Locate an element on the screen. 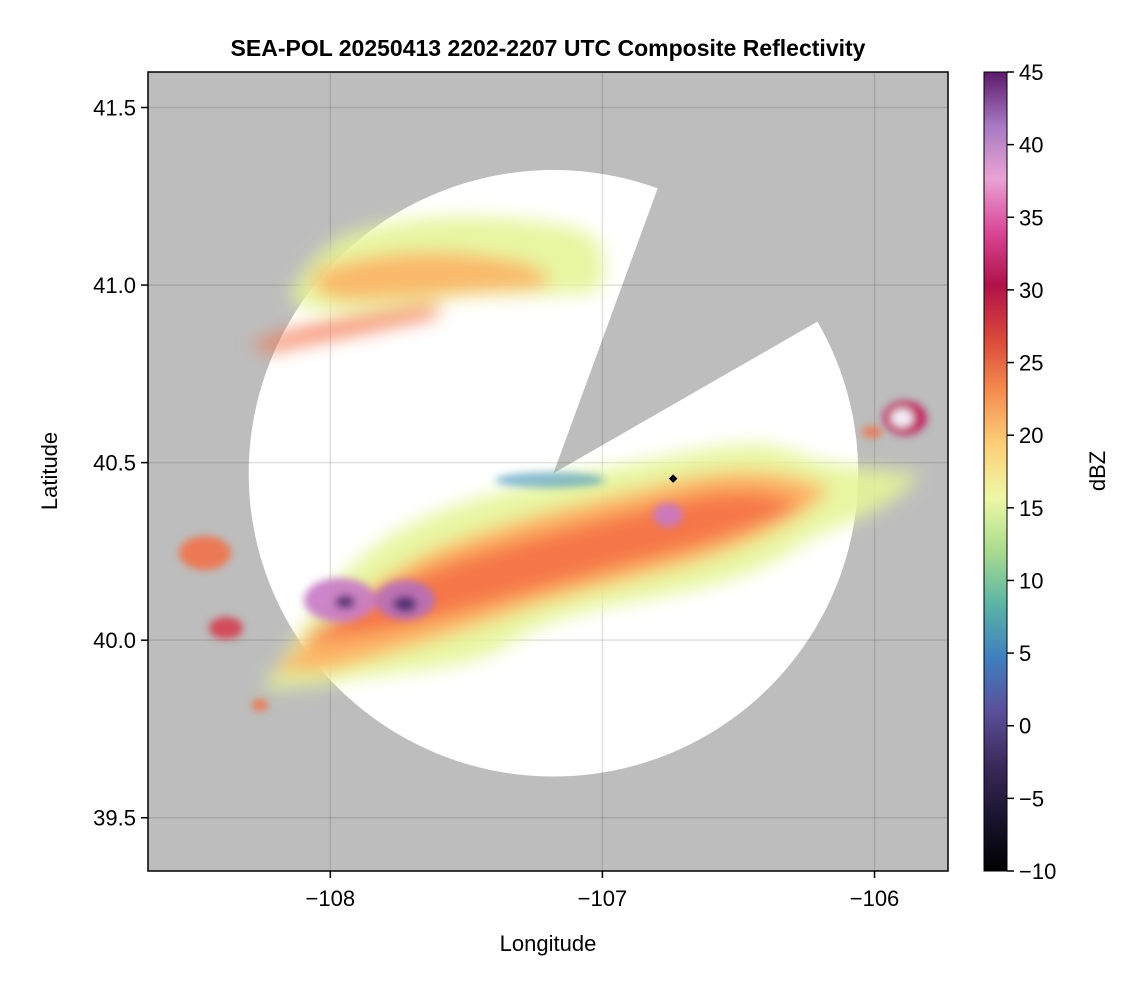 Image resolution: width=1146 pixels, height=990 pixels. y-tick-label: 39.5 is located at coordinates (114, 818).